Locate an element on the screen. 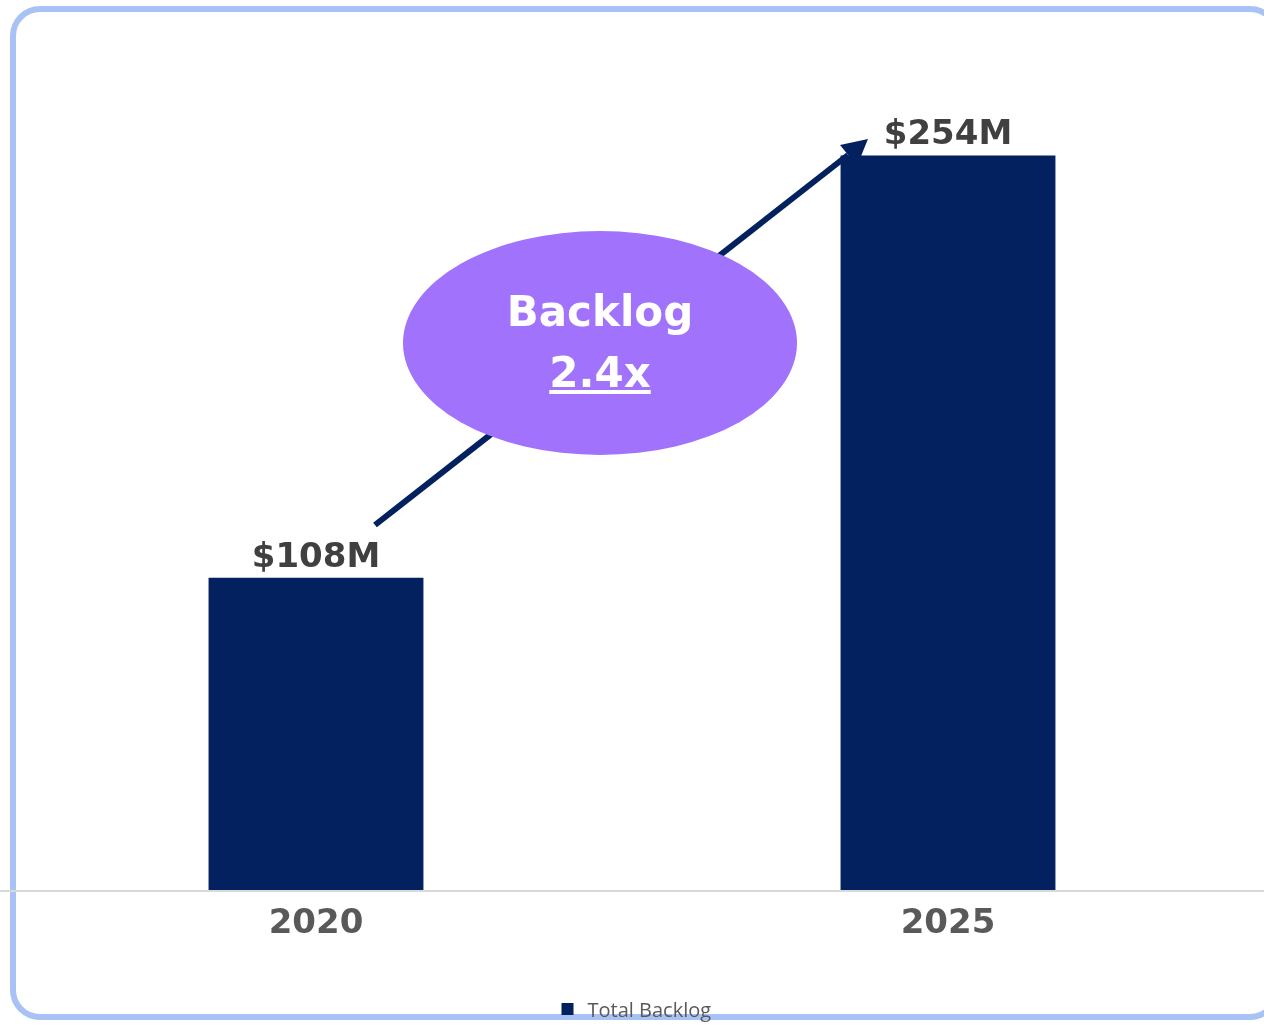 The height and width of the screenshot is (1030, 1264). annotation: Backlog is located at coordinates (600, 312).